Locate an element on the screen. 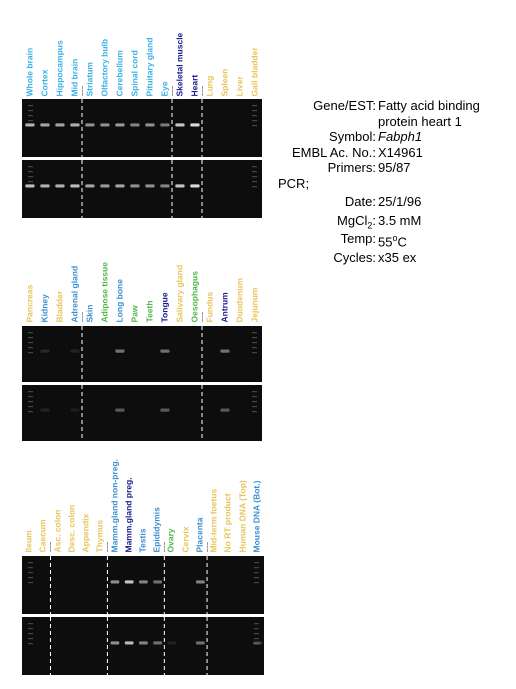  date-row: Date: 25/1/96 is located at coordinates (392, 202).